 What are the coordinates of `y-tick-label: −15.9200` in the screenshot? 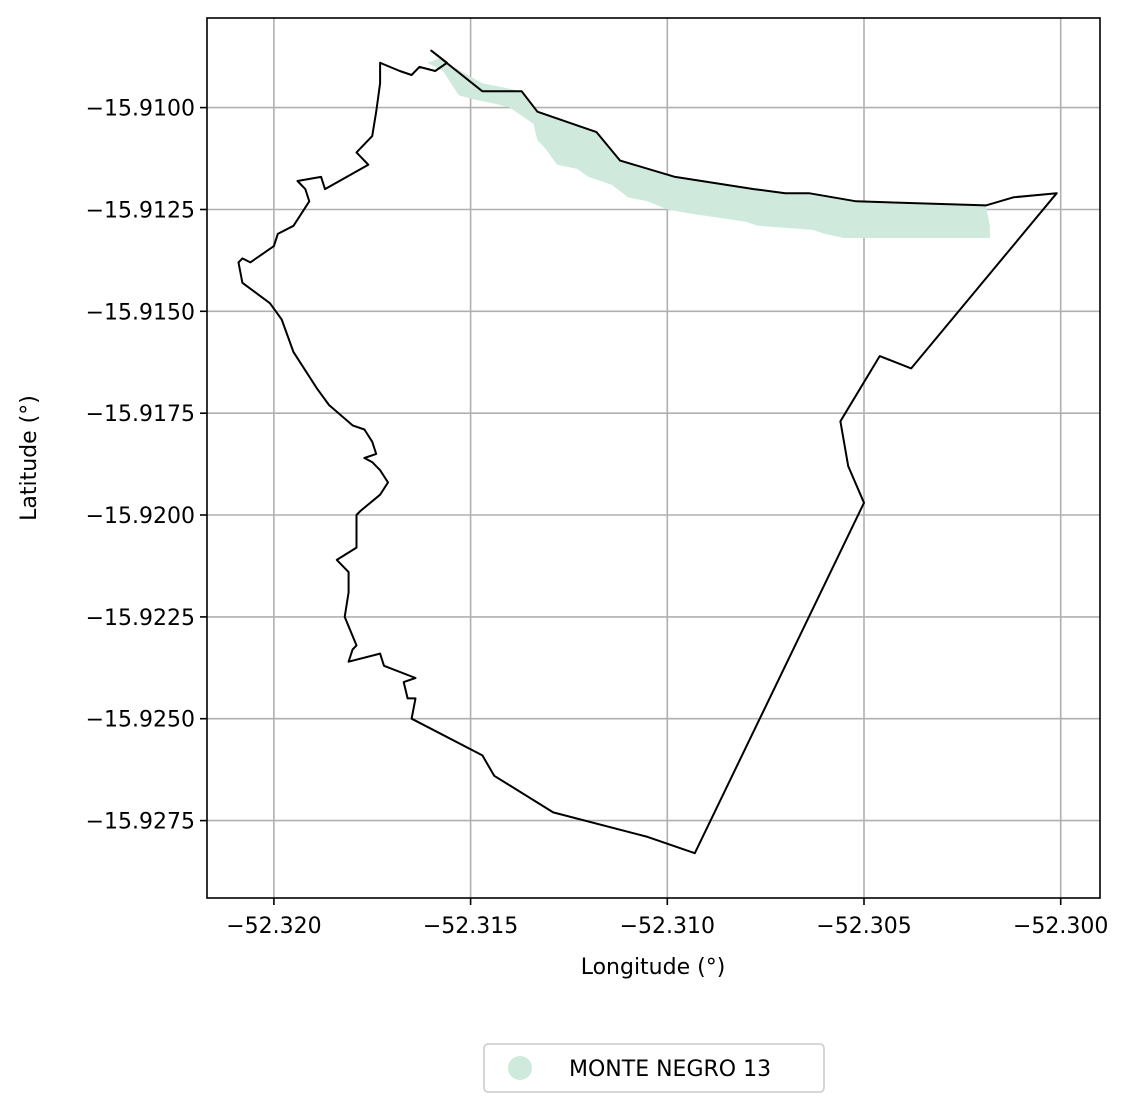 It's located at (140, 516).